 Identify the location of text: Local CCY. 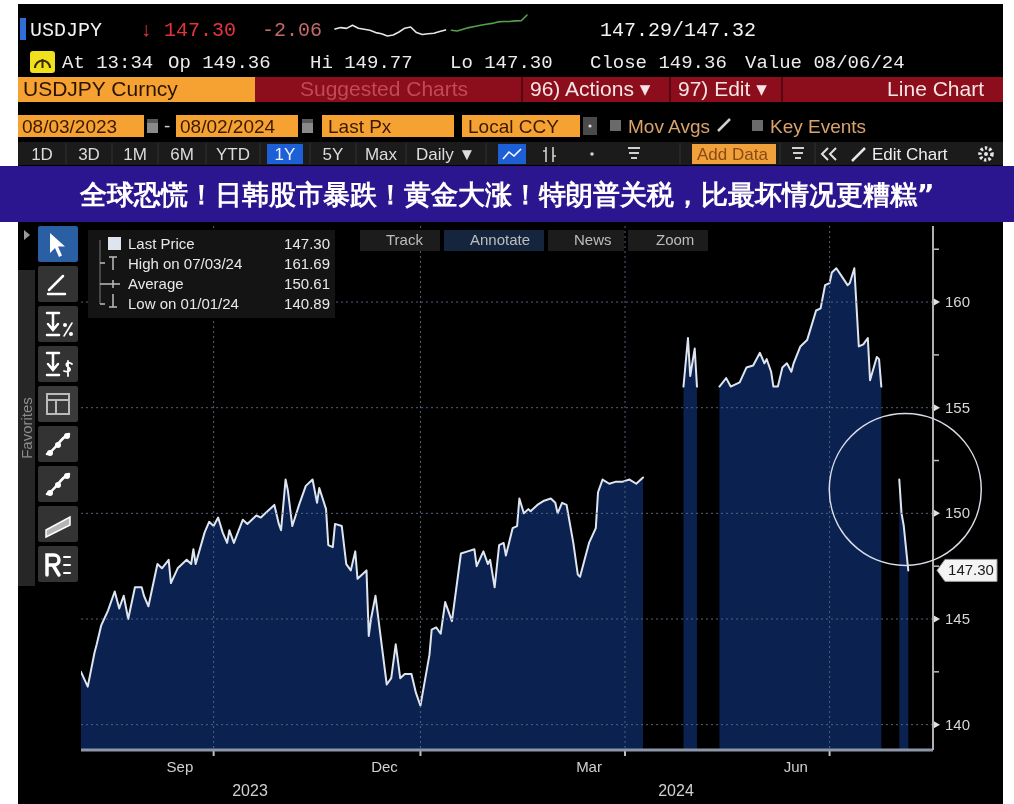
(514, 126).